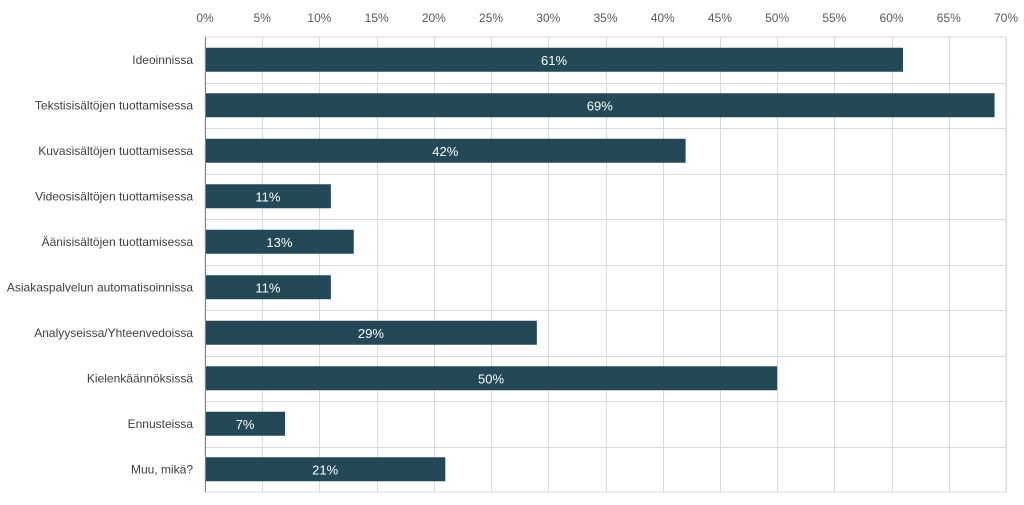 The height and width of the screenshot is (505, 1024). Describe the element at coordinates (114, 196) in the screenshot. I see `category-label-4: Videosisältöjen tuottamisessa` at that location.